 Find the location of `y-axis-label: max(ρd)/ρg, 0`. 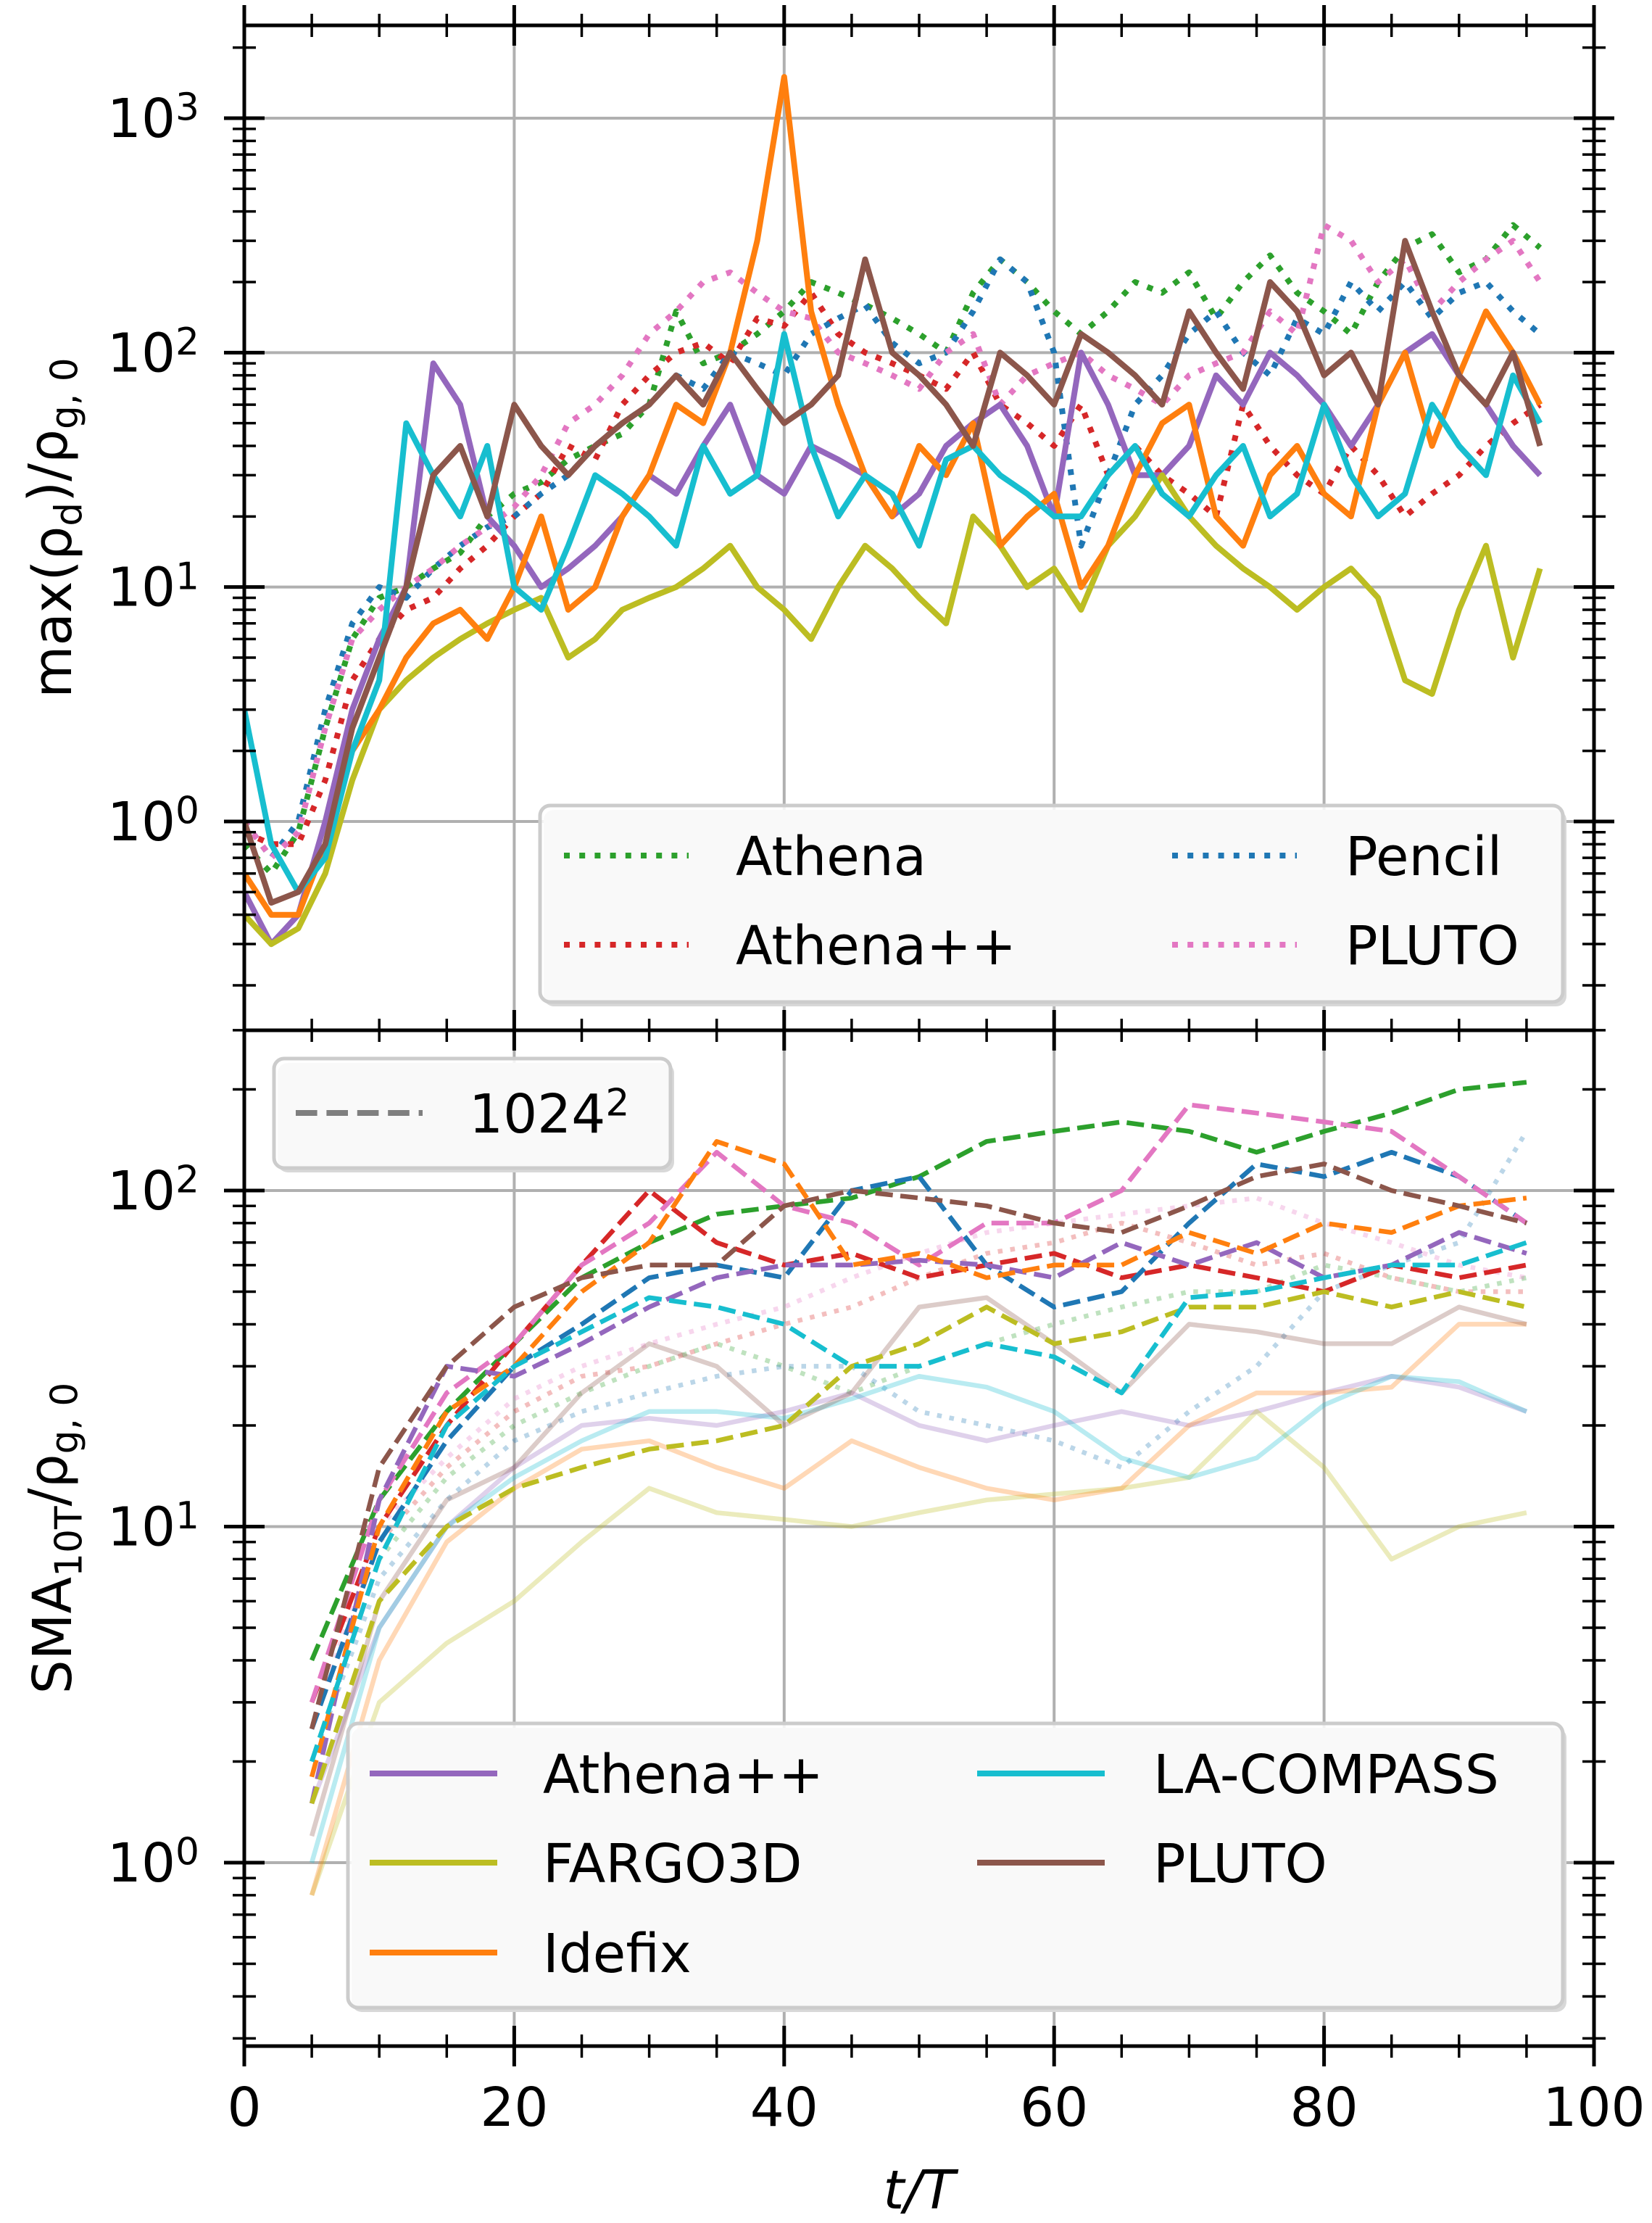

y-axis-label: max(ρd)/ρg, 0 is located at coordinates (54, 527).